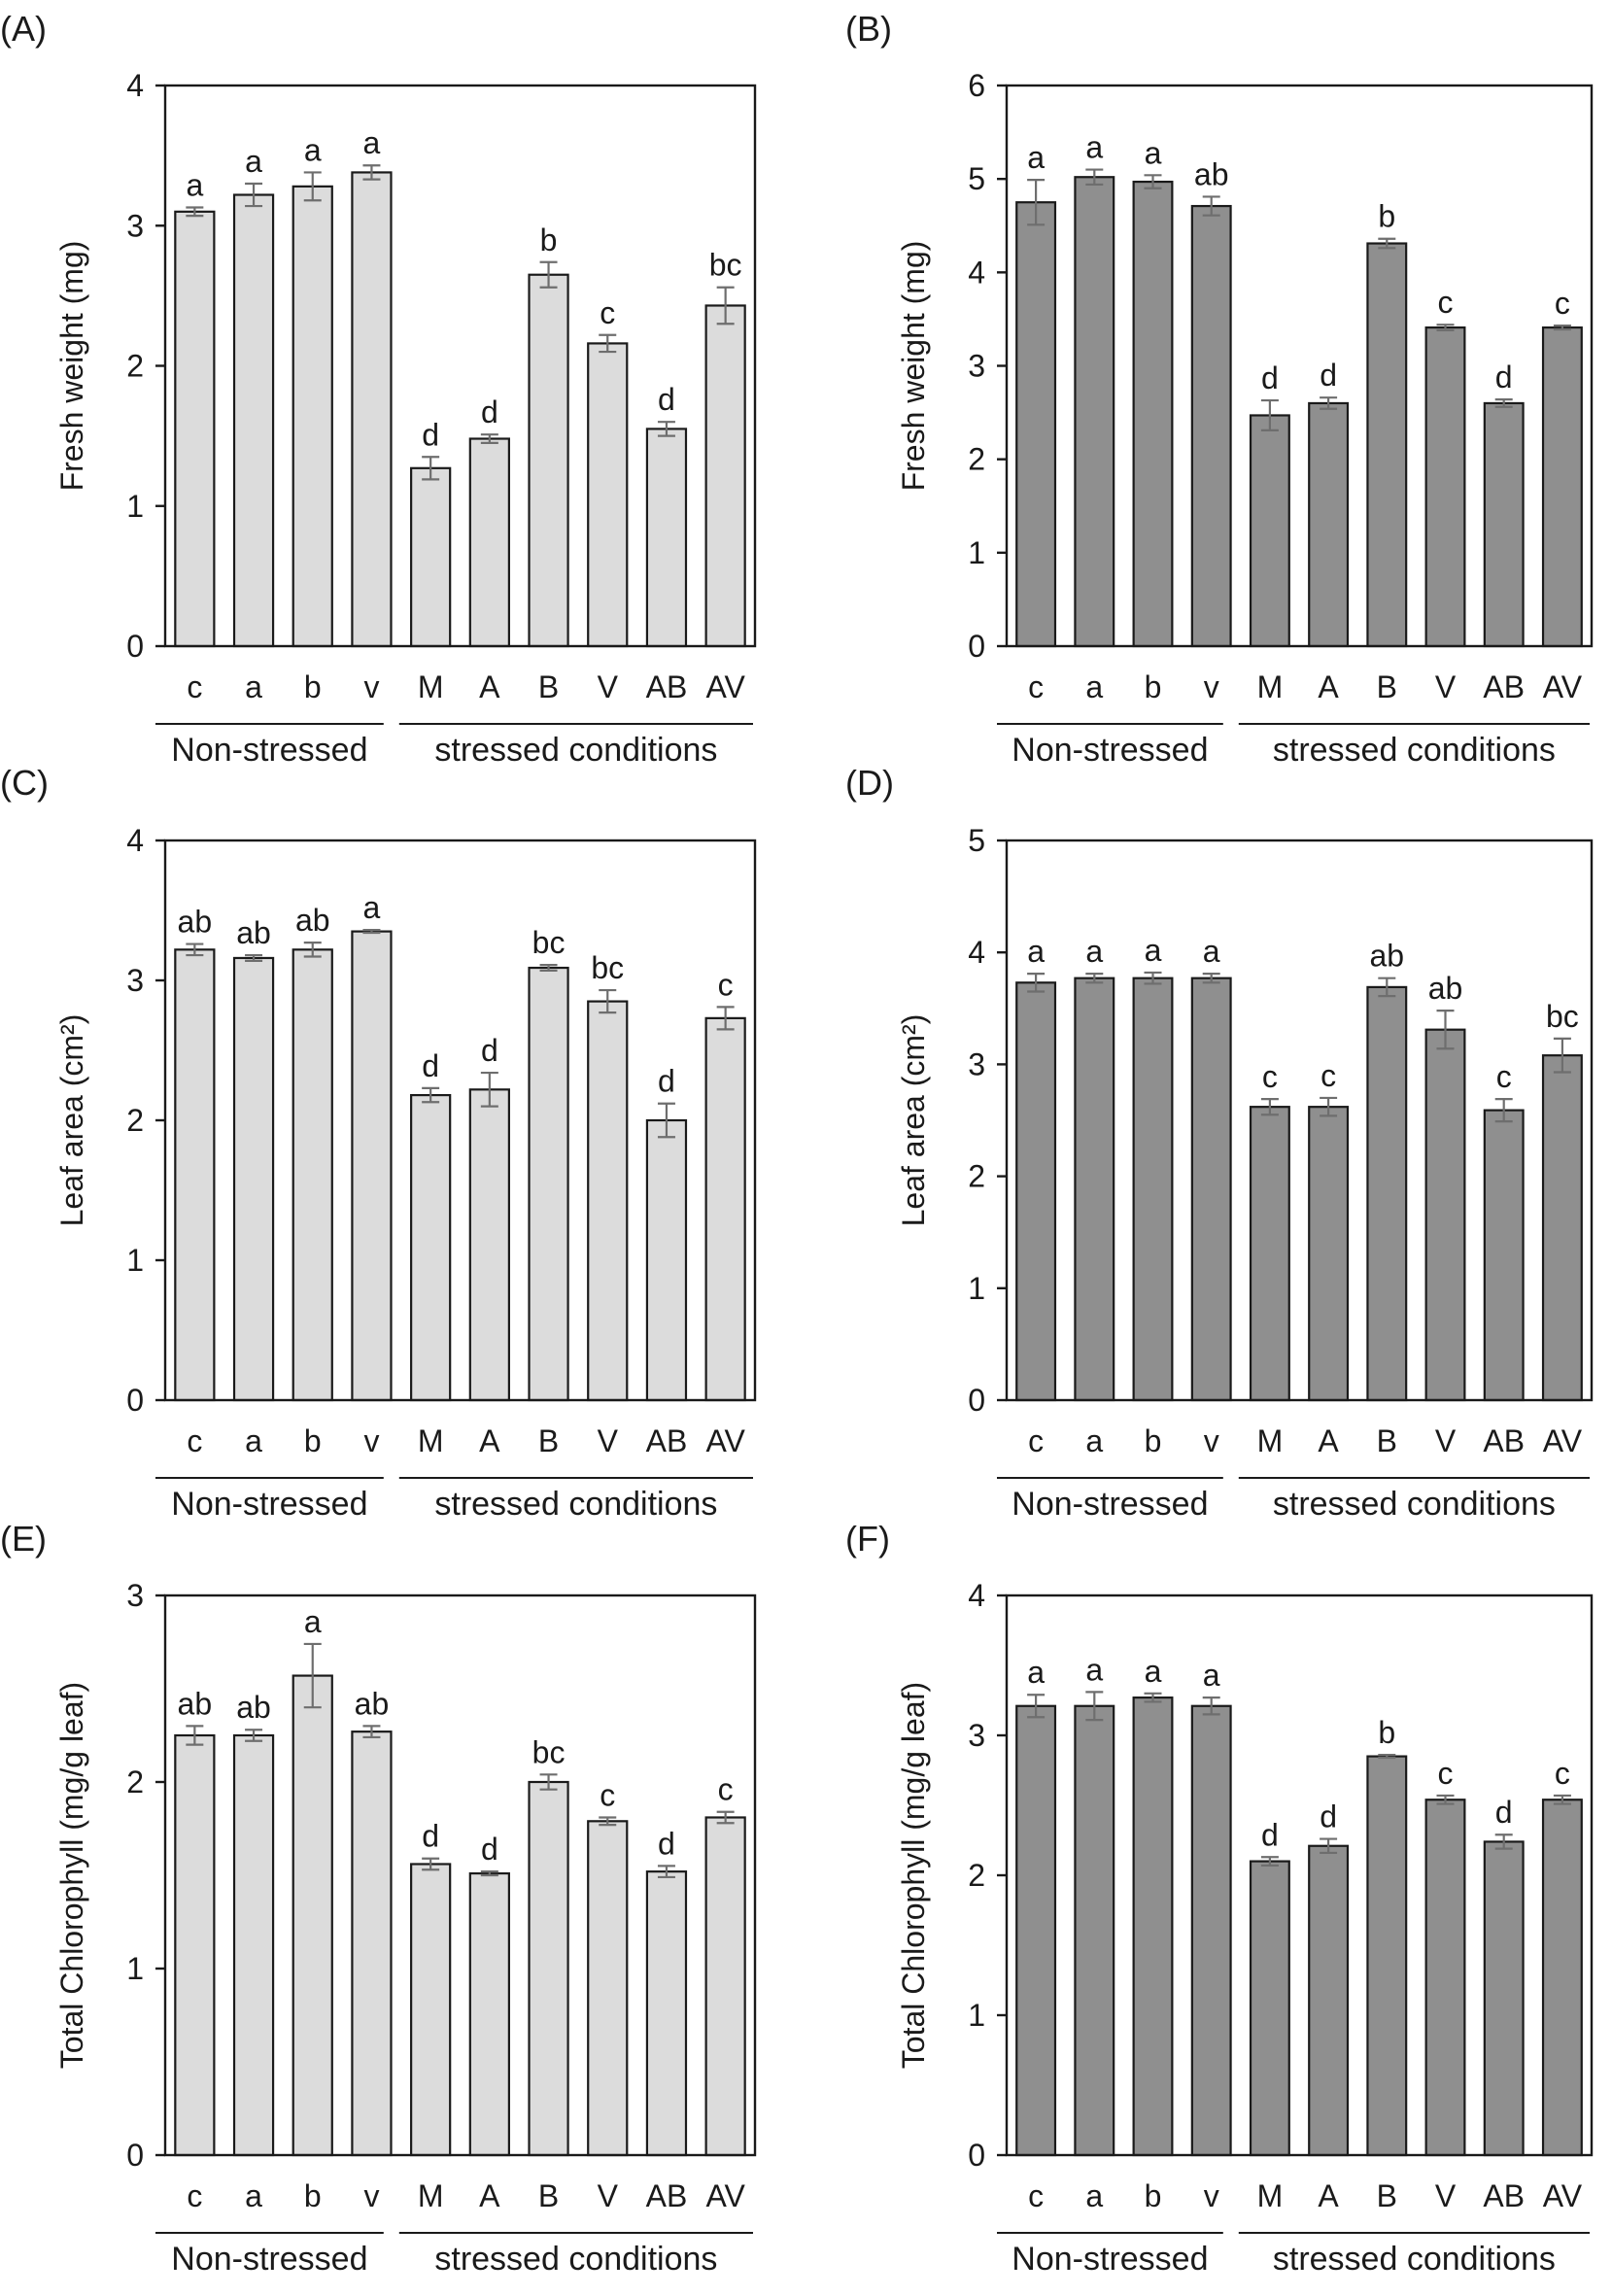 This screenshot has height=2296, width=1612. Describe the element at coordinates (1446, 687) in the screenshot. I see `x-tick-label: V` at that location.